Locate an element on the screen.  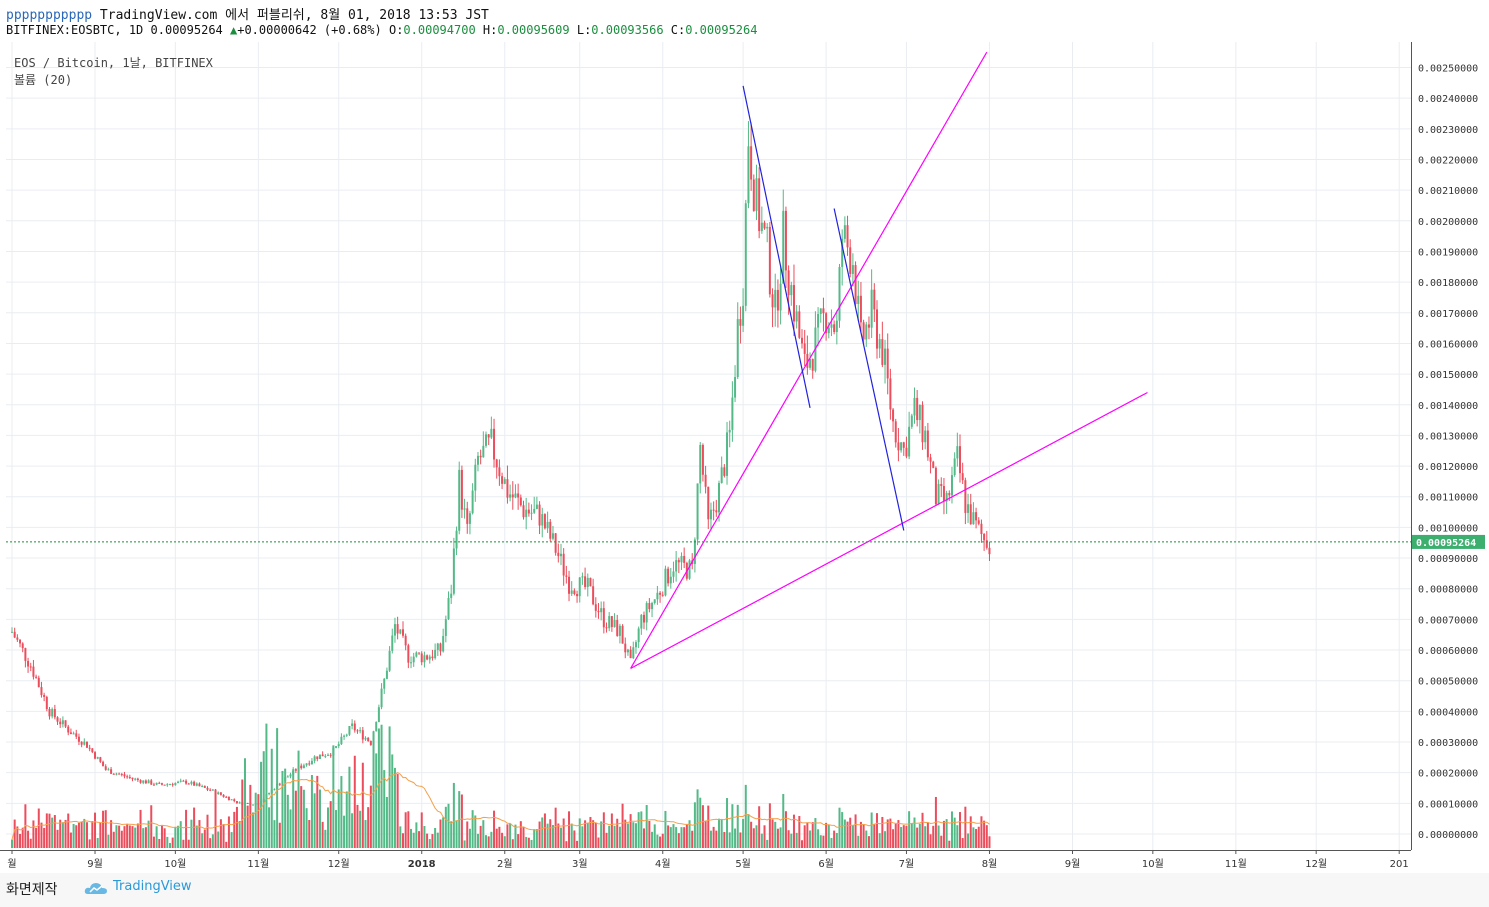
x-tick-label: 9월 is located at coordinates (95, 864).